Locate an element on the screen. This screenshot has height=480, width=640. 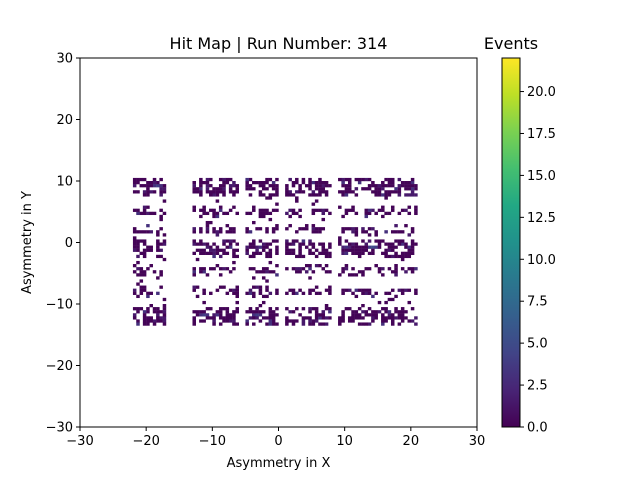
chart-title: Hit Map | Run Number: 314 is located at coordinates (279, 43).